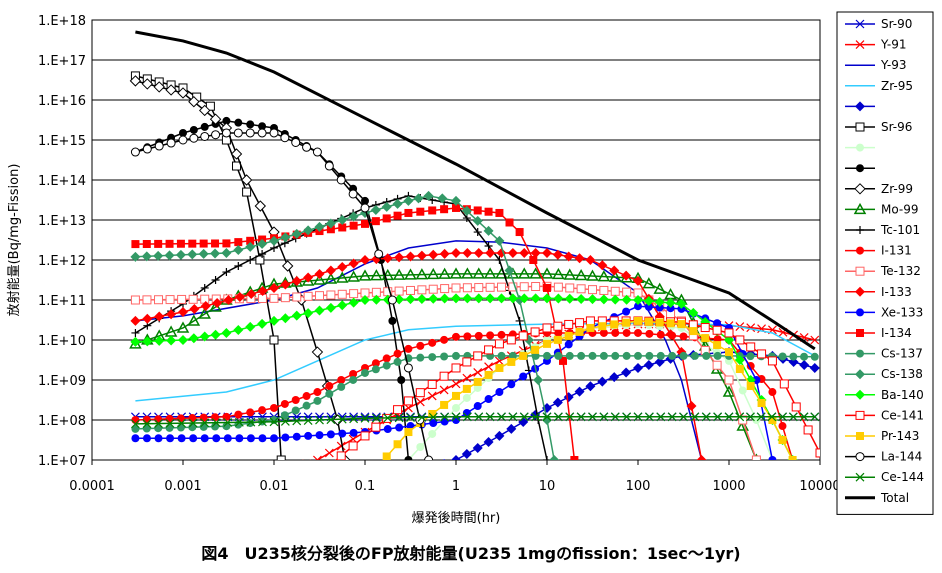  I want to click on legend-item: Xe-133, so click(884, 312).